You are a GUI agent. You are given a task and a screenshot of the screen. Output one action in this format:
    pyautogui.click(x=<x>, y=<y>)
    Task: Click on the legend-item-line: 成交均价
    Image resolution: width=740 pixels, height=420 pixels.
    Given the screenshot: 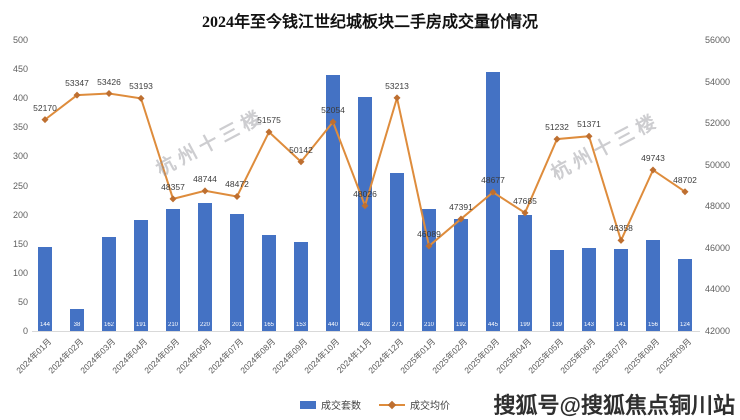 What is the action you would take?
    pyautogui.click(x=414, y=404)
    